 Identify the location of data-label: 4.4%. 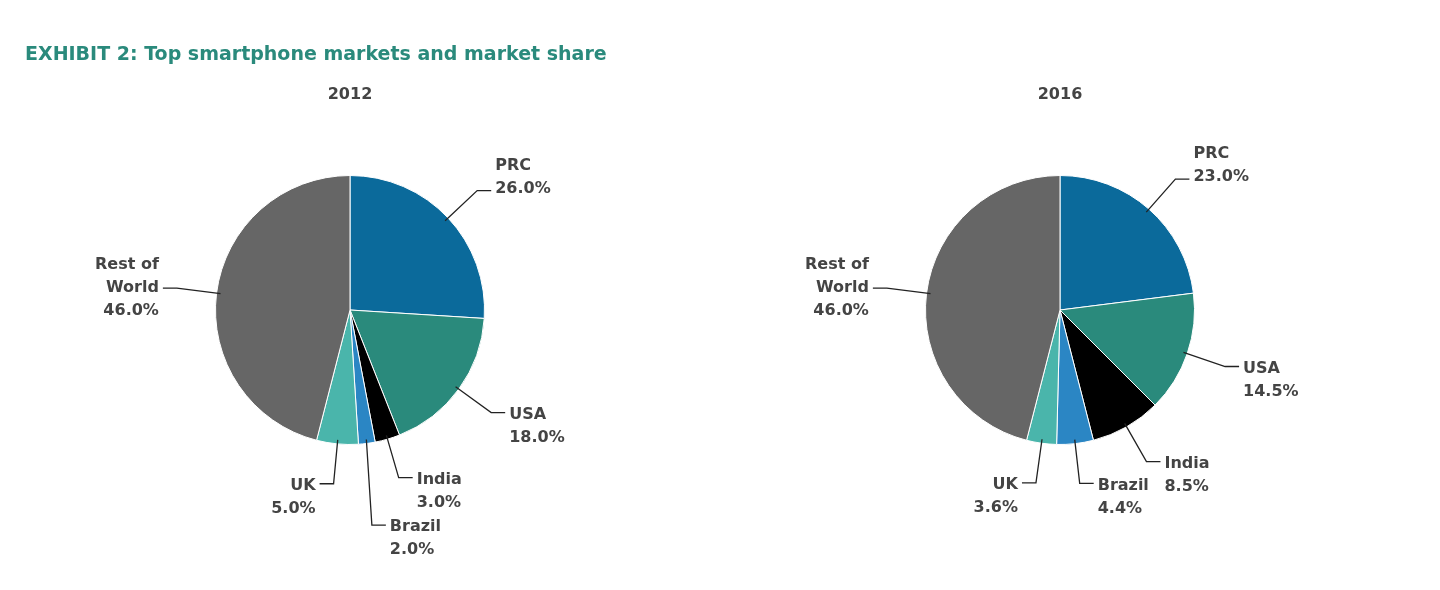
(1120, 507).